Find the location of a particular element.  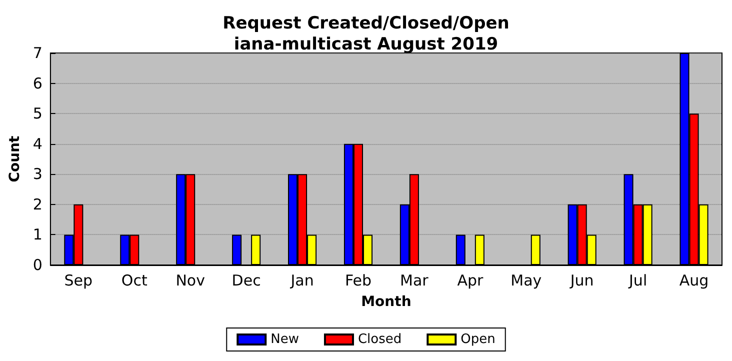

y-tick-label: 6 is located at coordinates (37, 83).